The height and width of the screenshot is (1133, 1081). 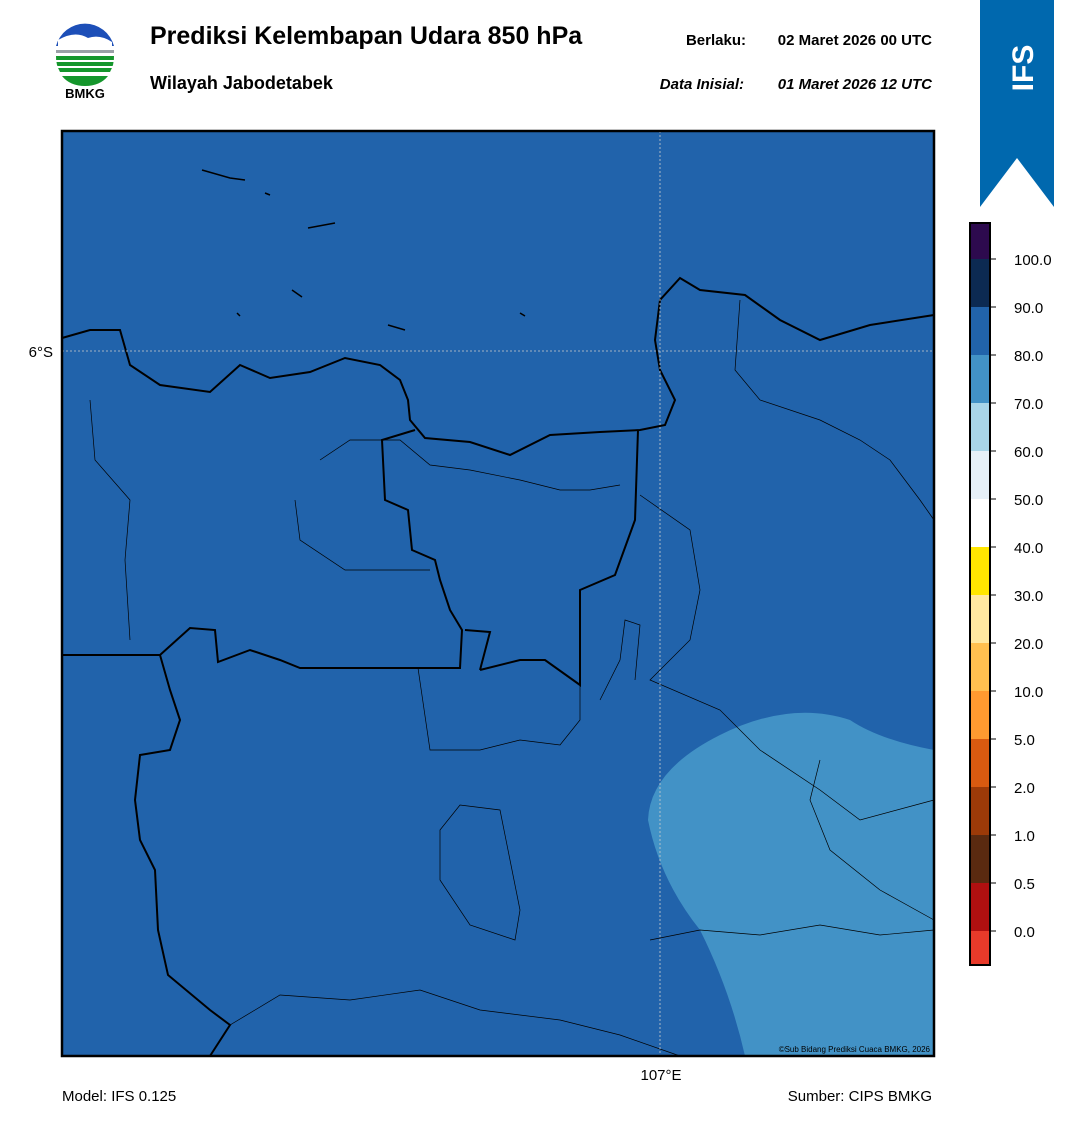 I want to click on colorbar-label: 5.0, so click(x=1024, y=740).